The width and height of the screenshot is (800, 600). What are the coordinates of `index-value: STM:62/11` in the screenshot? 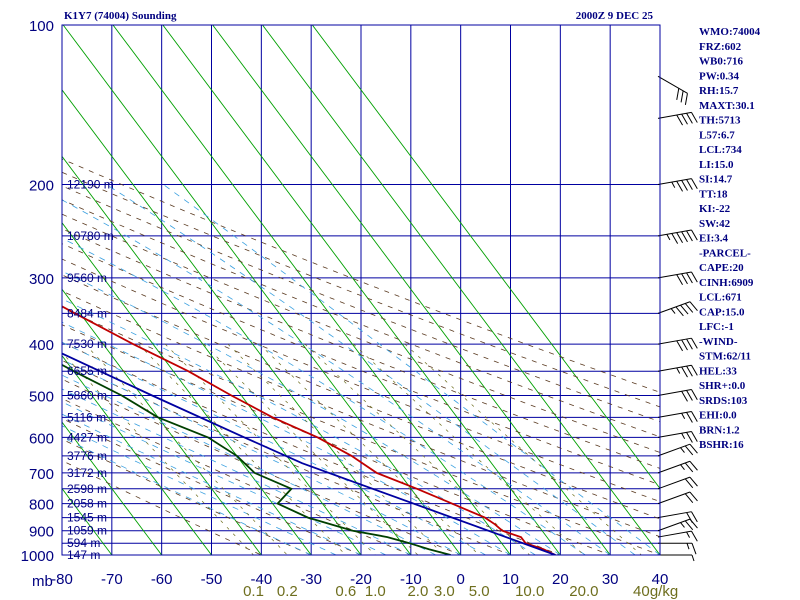 It's located at (725, 357).